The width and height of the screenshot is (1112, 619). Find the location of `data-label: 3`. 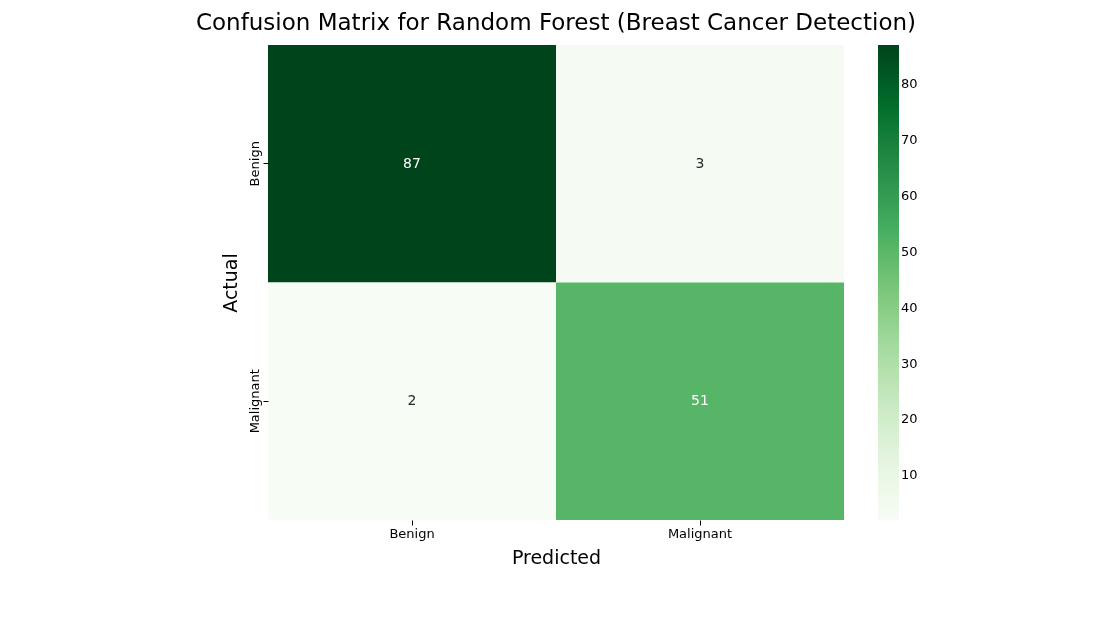

data-label: 3 is located at coordinates (700, 162).